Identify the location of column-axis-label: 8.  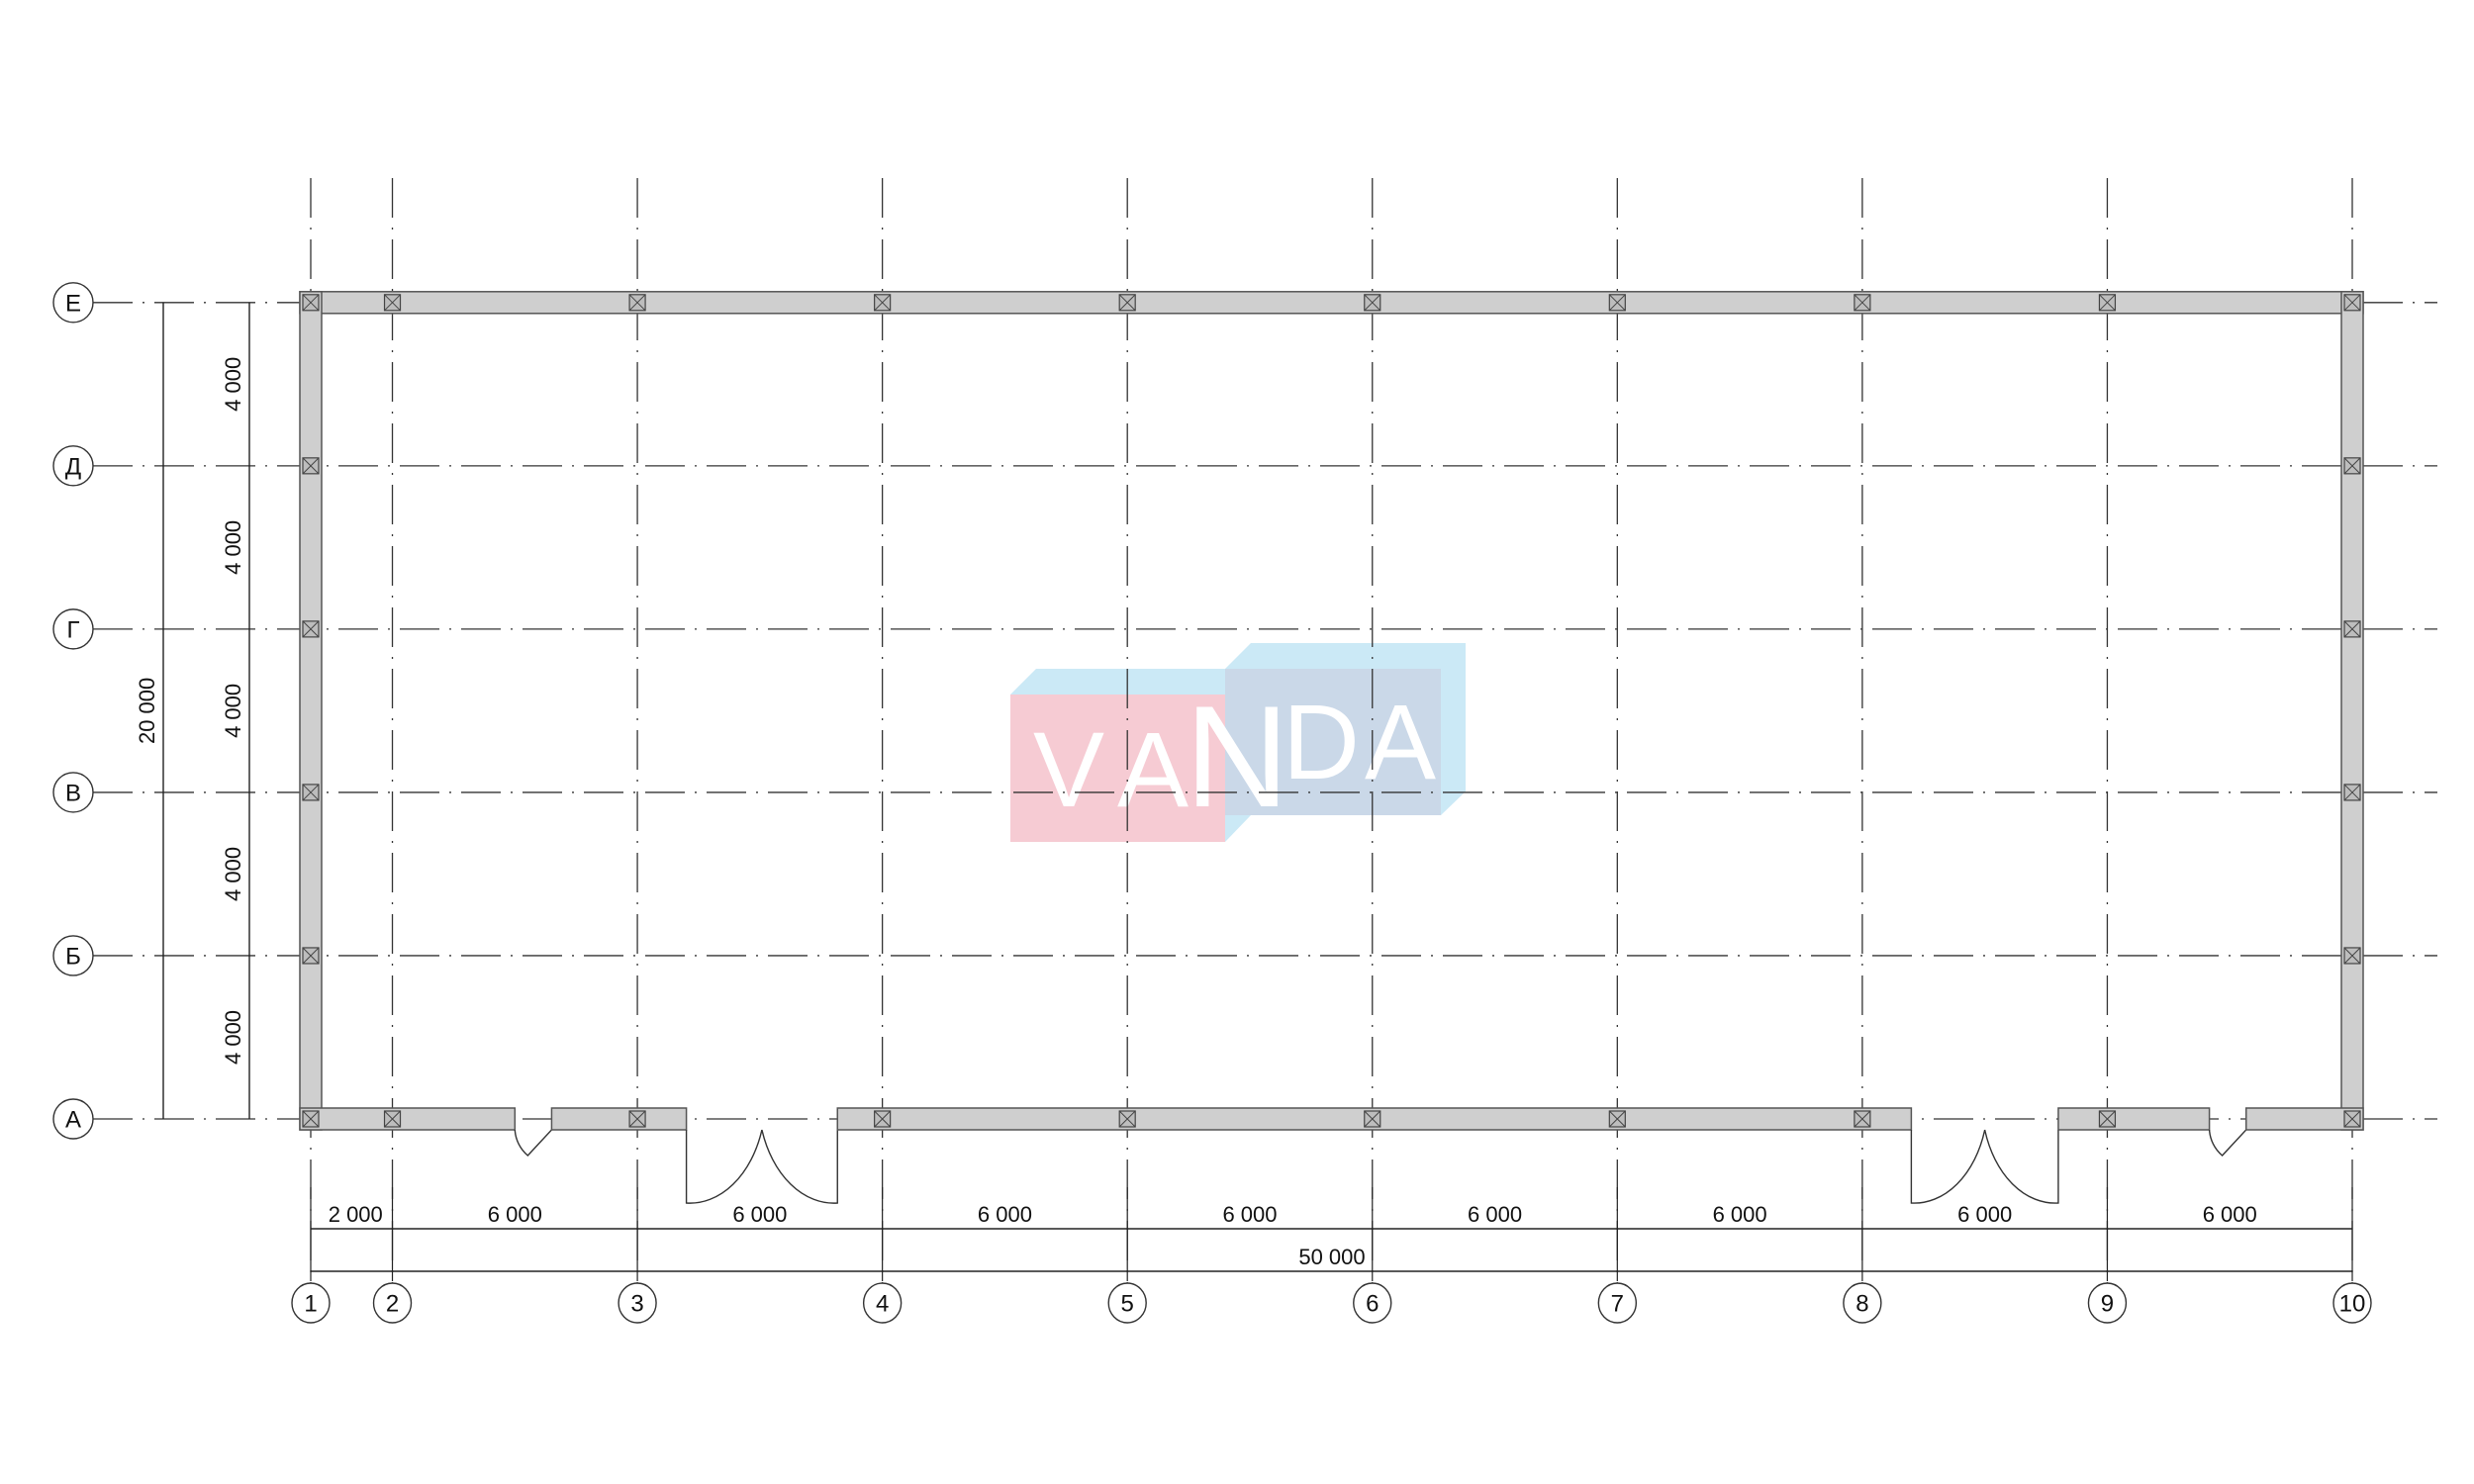
(1862, 1304).